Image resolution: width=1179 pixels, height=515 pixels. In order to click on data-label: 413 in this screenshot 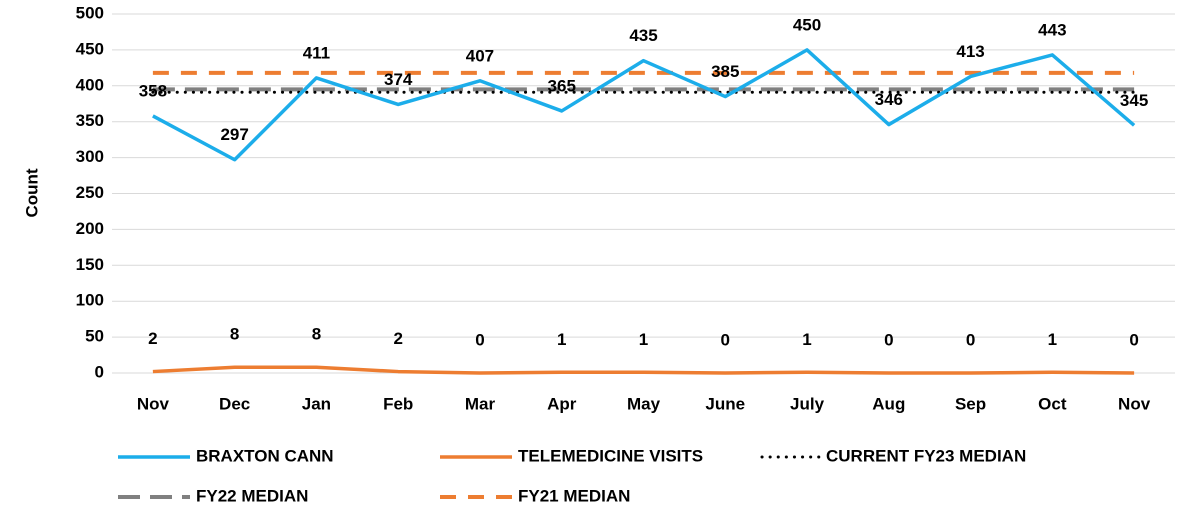, I will do `click(970, 51)`.